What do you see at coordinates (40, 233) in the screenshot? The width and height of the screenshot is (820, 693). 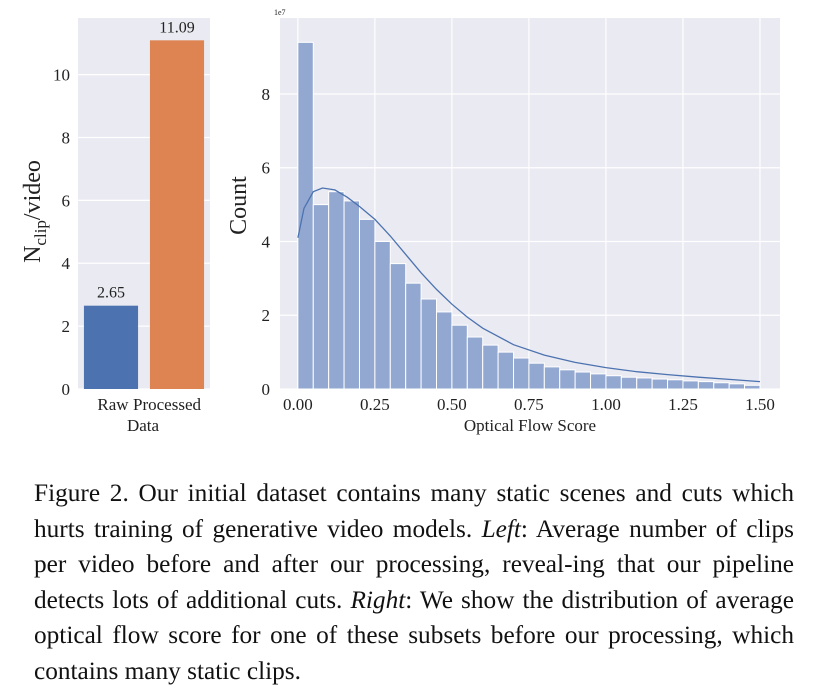 I see `y-axis-label-sub: clip` at bounding box center [40, 233].